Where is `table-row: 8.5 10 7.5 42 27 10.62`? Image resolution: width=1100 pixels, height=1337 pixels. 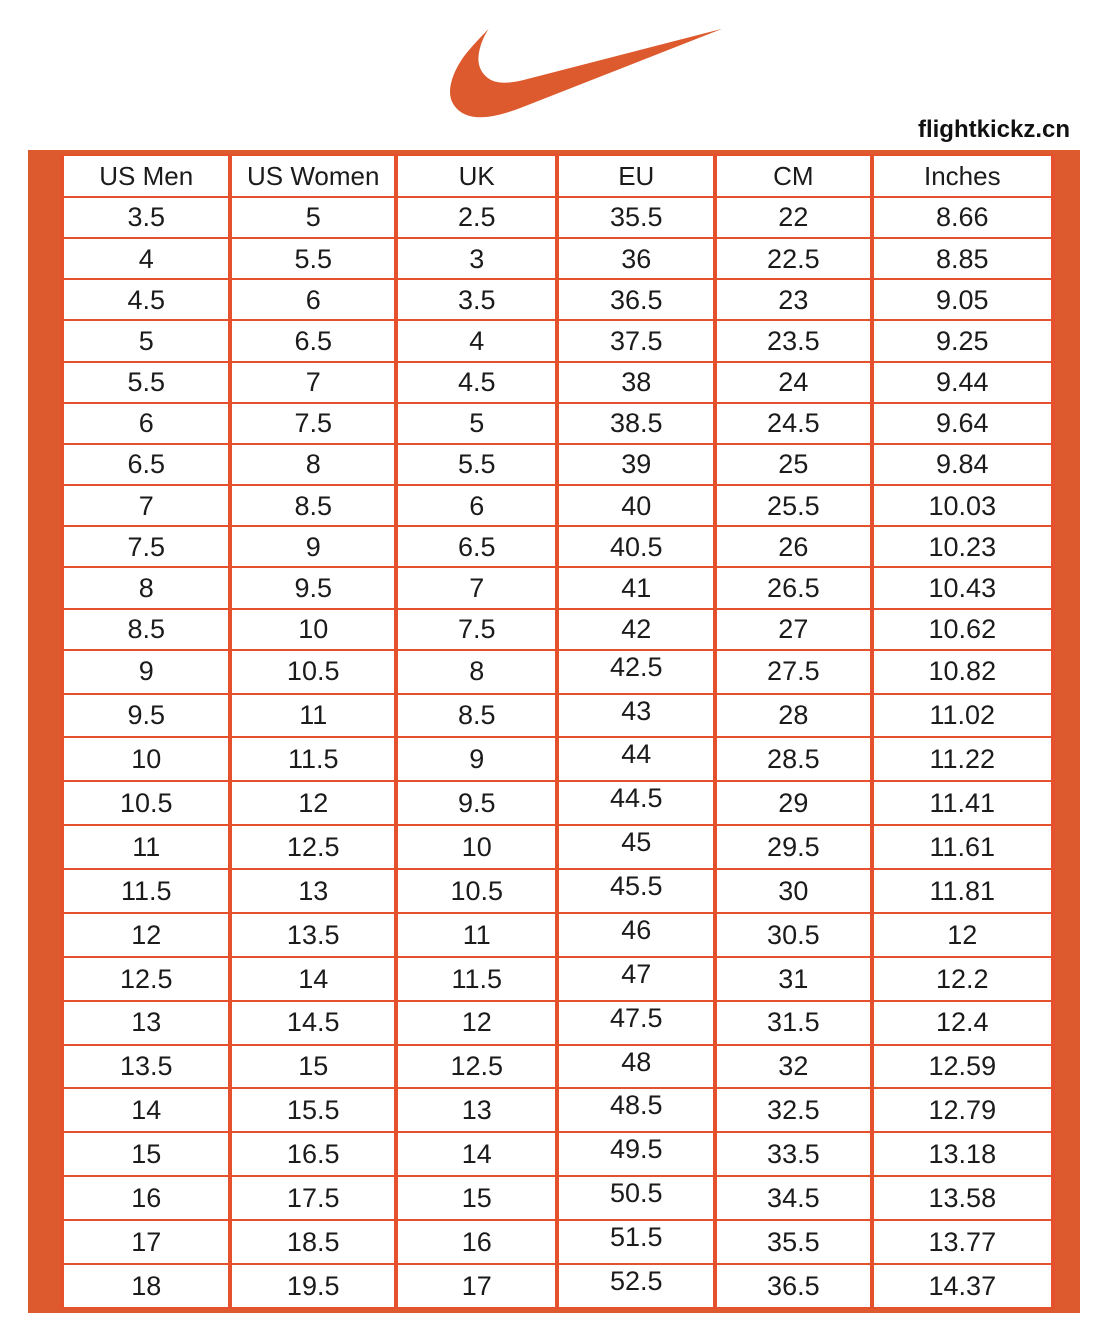
table-row: 8.5 10 7.5 42 27 10.62 is located at coordinates (557, 629).